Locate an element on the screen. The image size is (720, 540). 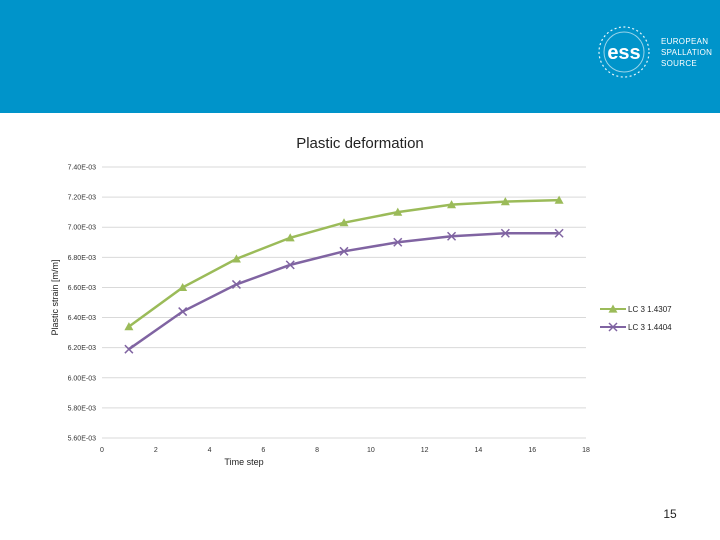
logo-line-3: SOURCE is located at coordinates (679, 63).